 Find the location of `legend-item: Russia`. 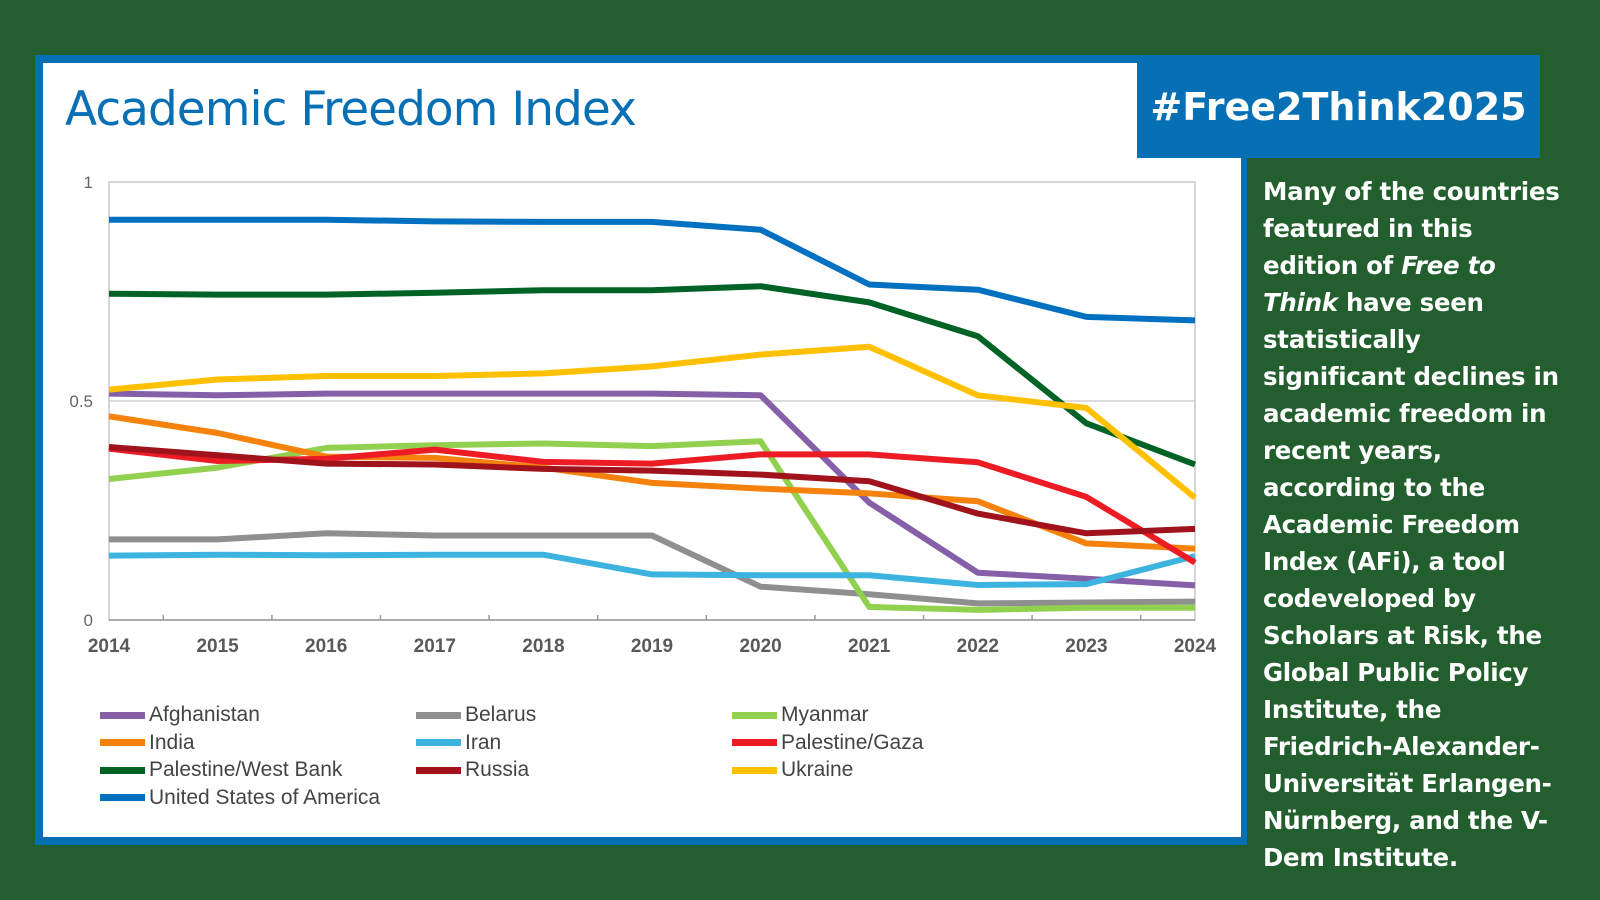

legend-item: Russia is located at coordinates (472, 770).